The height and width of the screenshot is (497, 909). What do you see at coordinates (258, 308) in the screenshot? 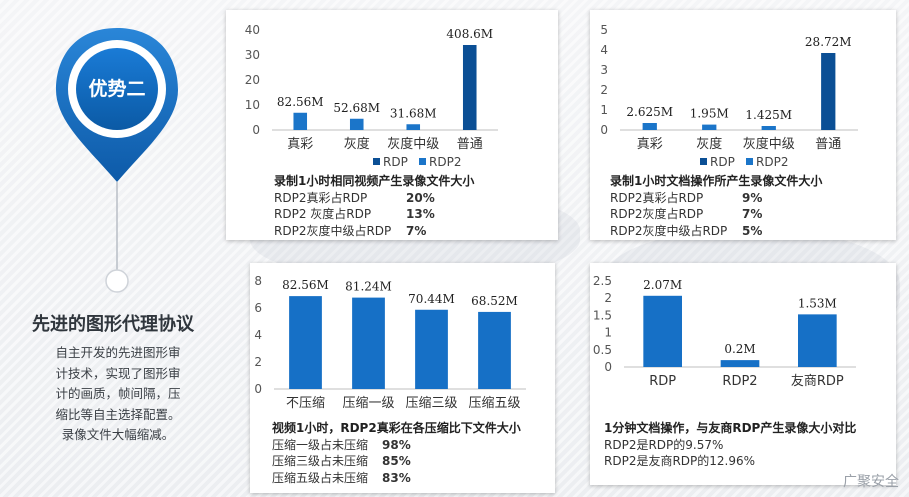
I see `y-tick-label: 6` at bounding box center [258, 308].